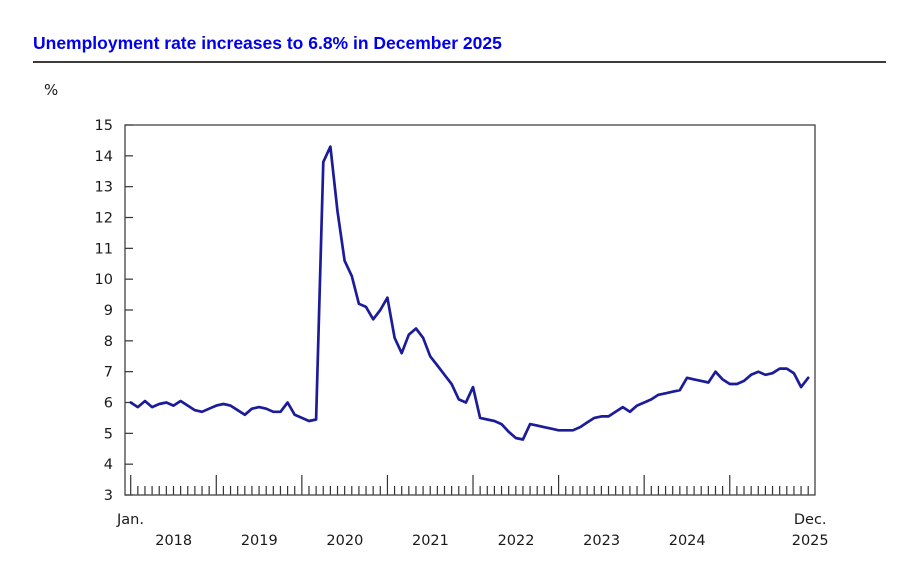  Describe the element at coordinates (104, 157) in the screenshot. I see `y-axis-tick-label: 14` at that location.